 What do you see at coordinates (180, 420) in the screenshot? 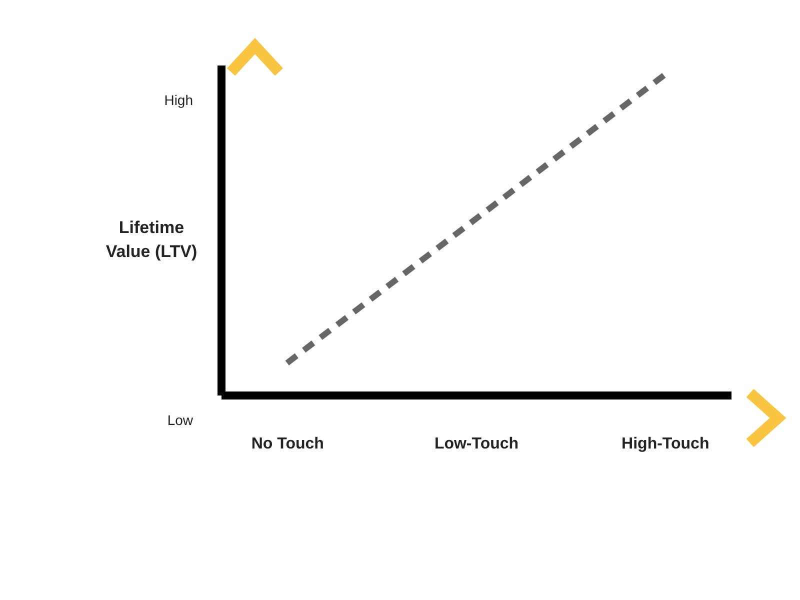
I see `text: Low` at bounding box center [180, 420].